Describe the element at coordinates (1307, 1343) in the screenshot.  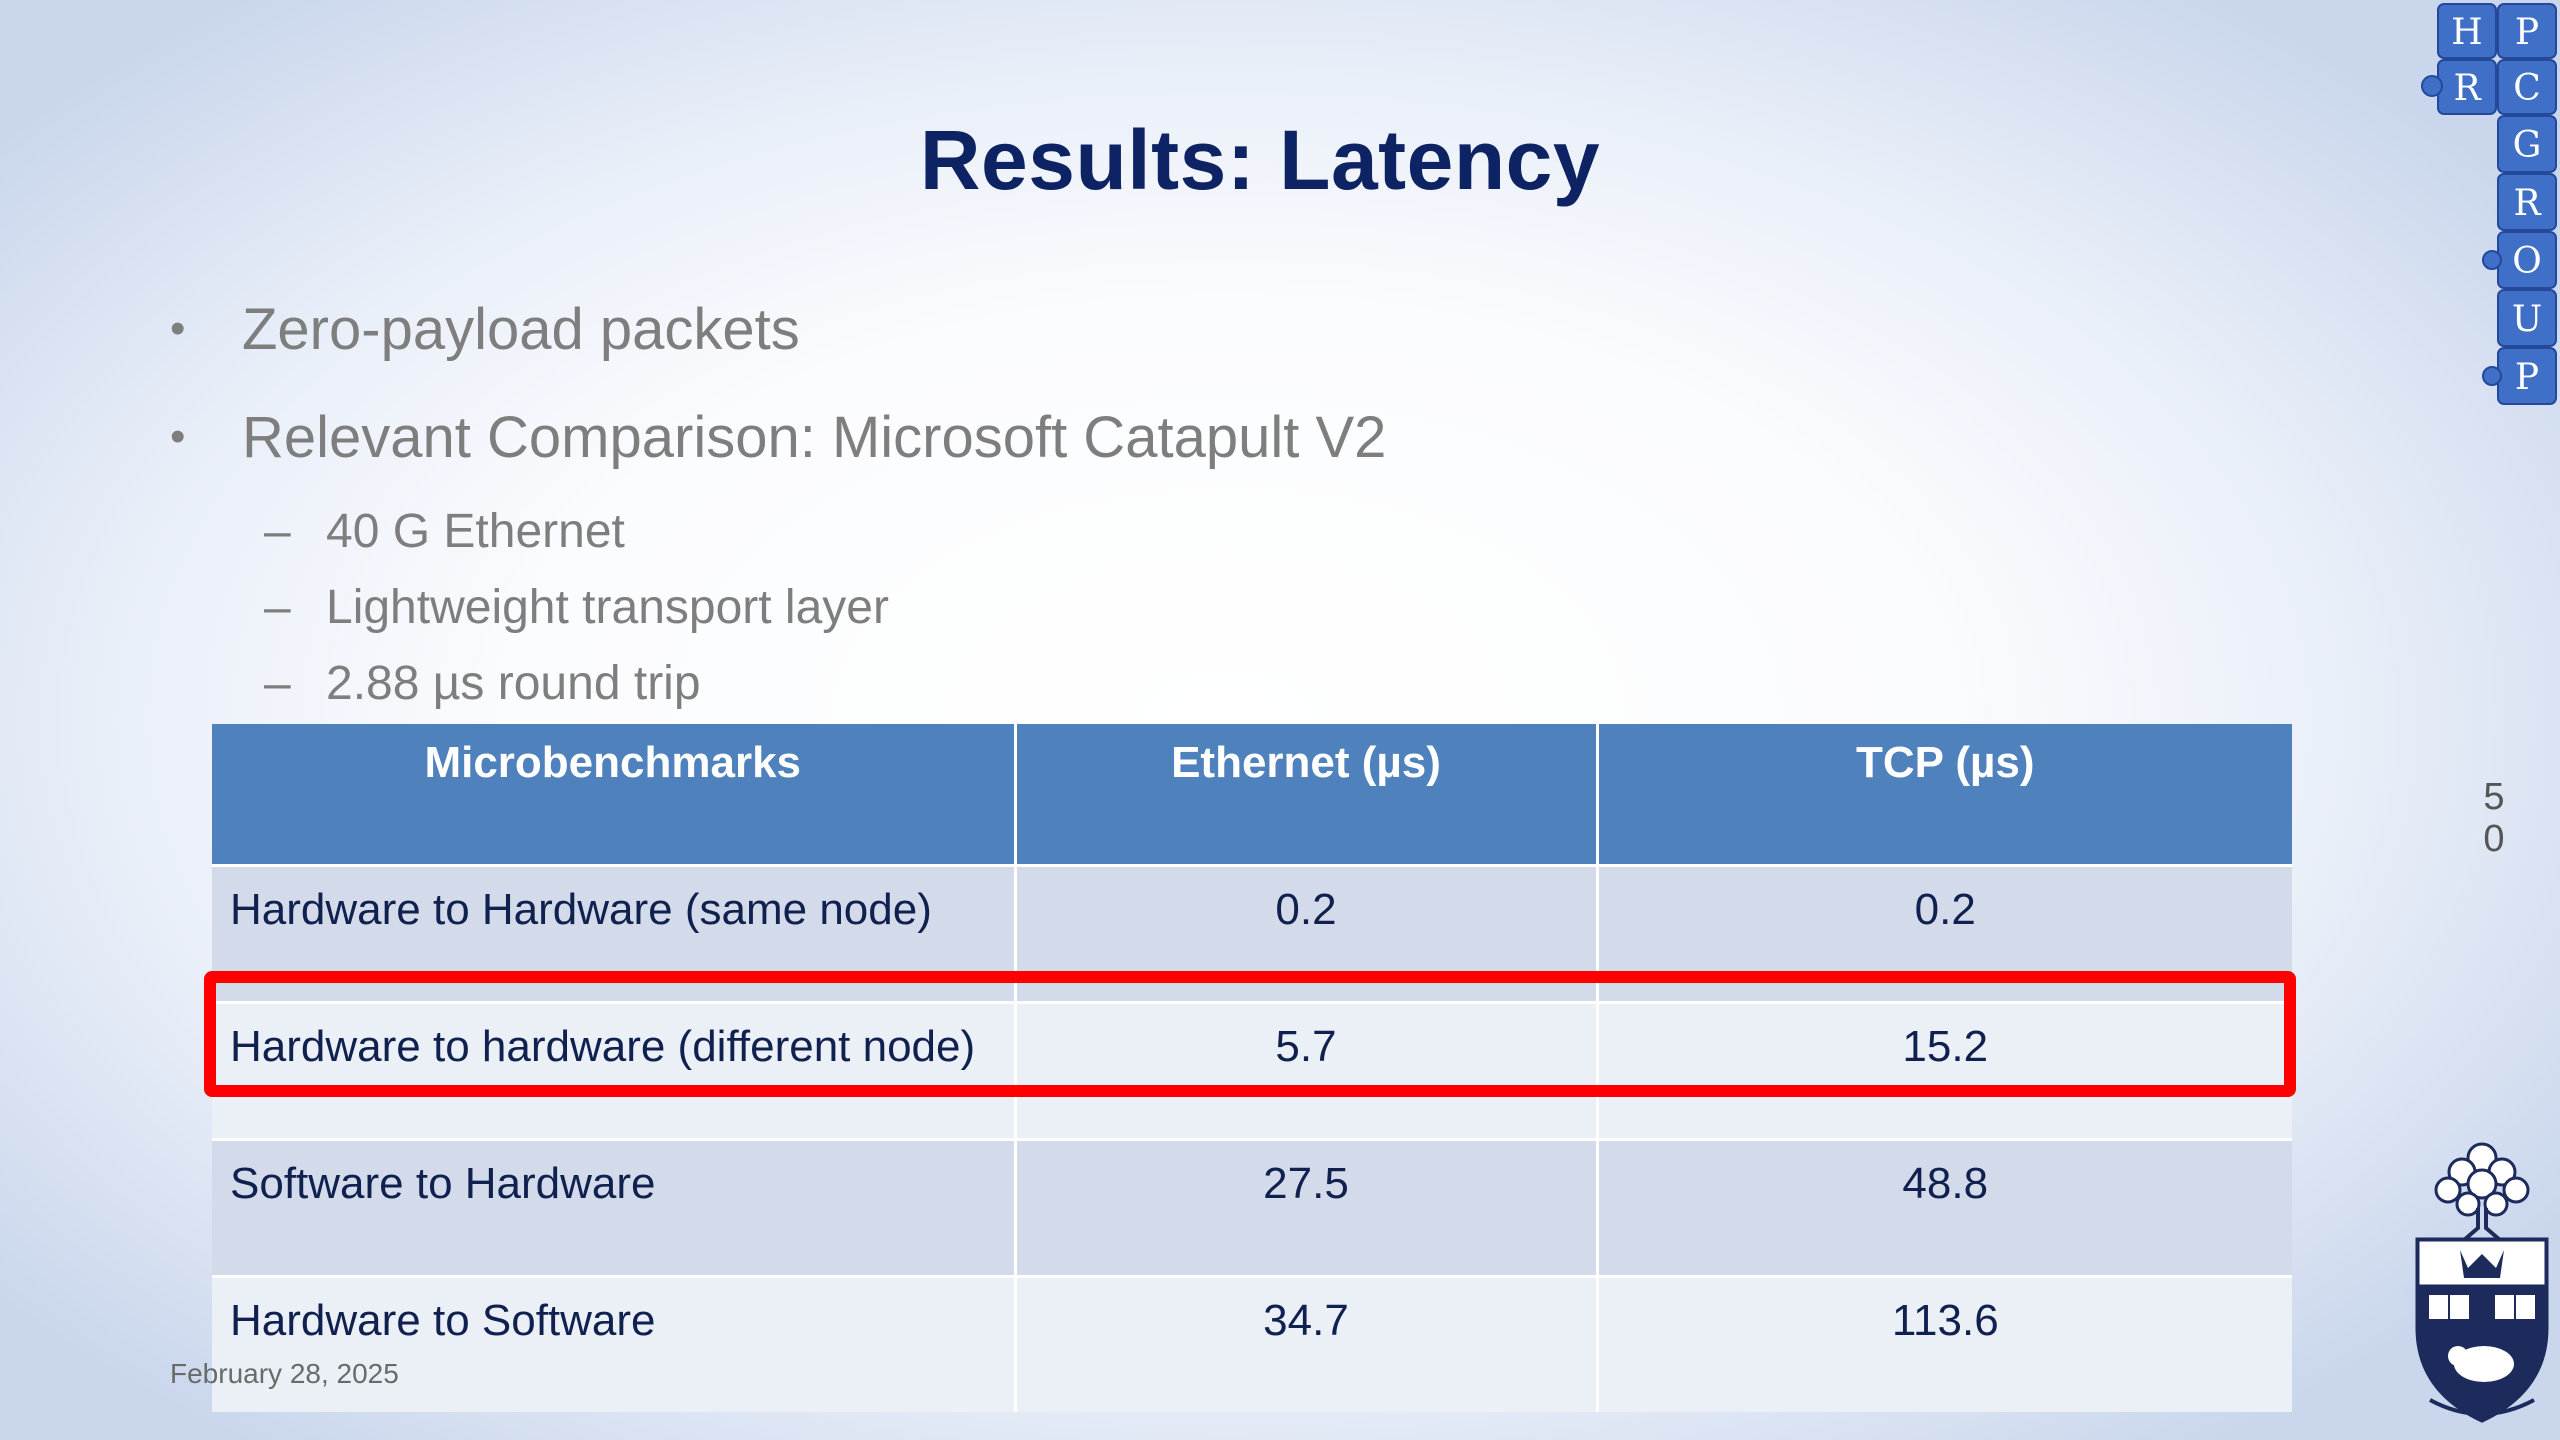
I see `ethernet-value: 34.7` at that location.